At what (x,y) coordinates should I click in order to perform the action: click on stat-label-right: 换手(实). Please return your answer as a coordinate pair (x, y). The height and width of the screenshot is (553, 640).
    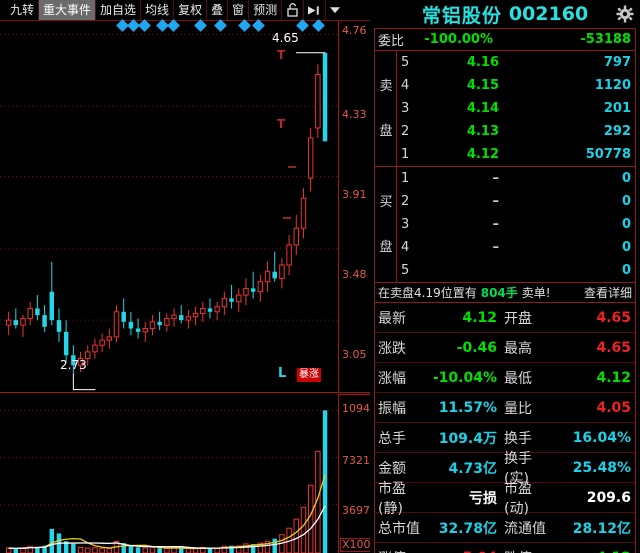
    Looking at the image, I should click on (518, 468).